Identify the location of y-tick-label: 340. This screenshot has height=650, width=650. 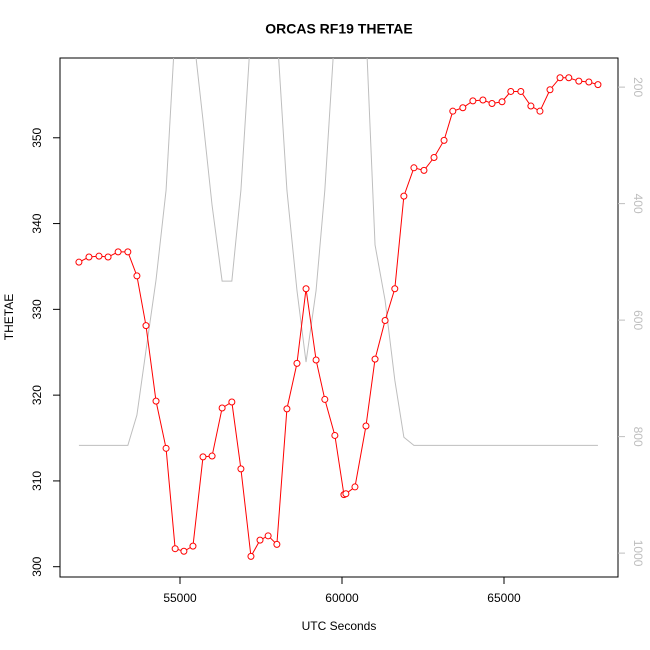
(37, 223).